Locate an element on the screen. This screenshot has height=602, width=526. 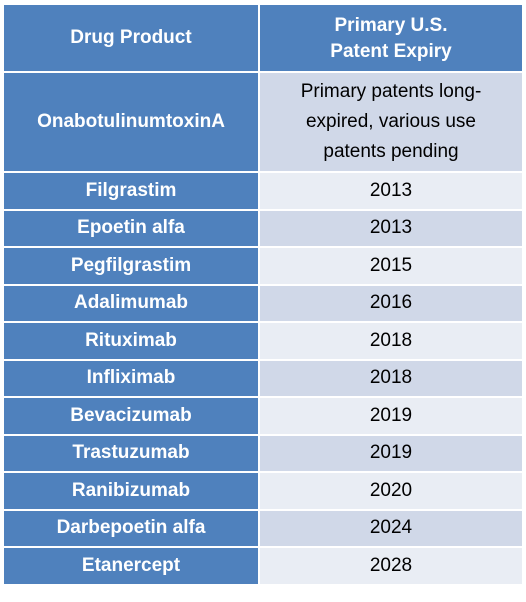
table-row: Filgrastim 2013 is located at coordinates (263, 191).